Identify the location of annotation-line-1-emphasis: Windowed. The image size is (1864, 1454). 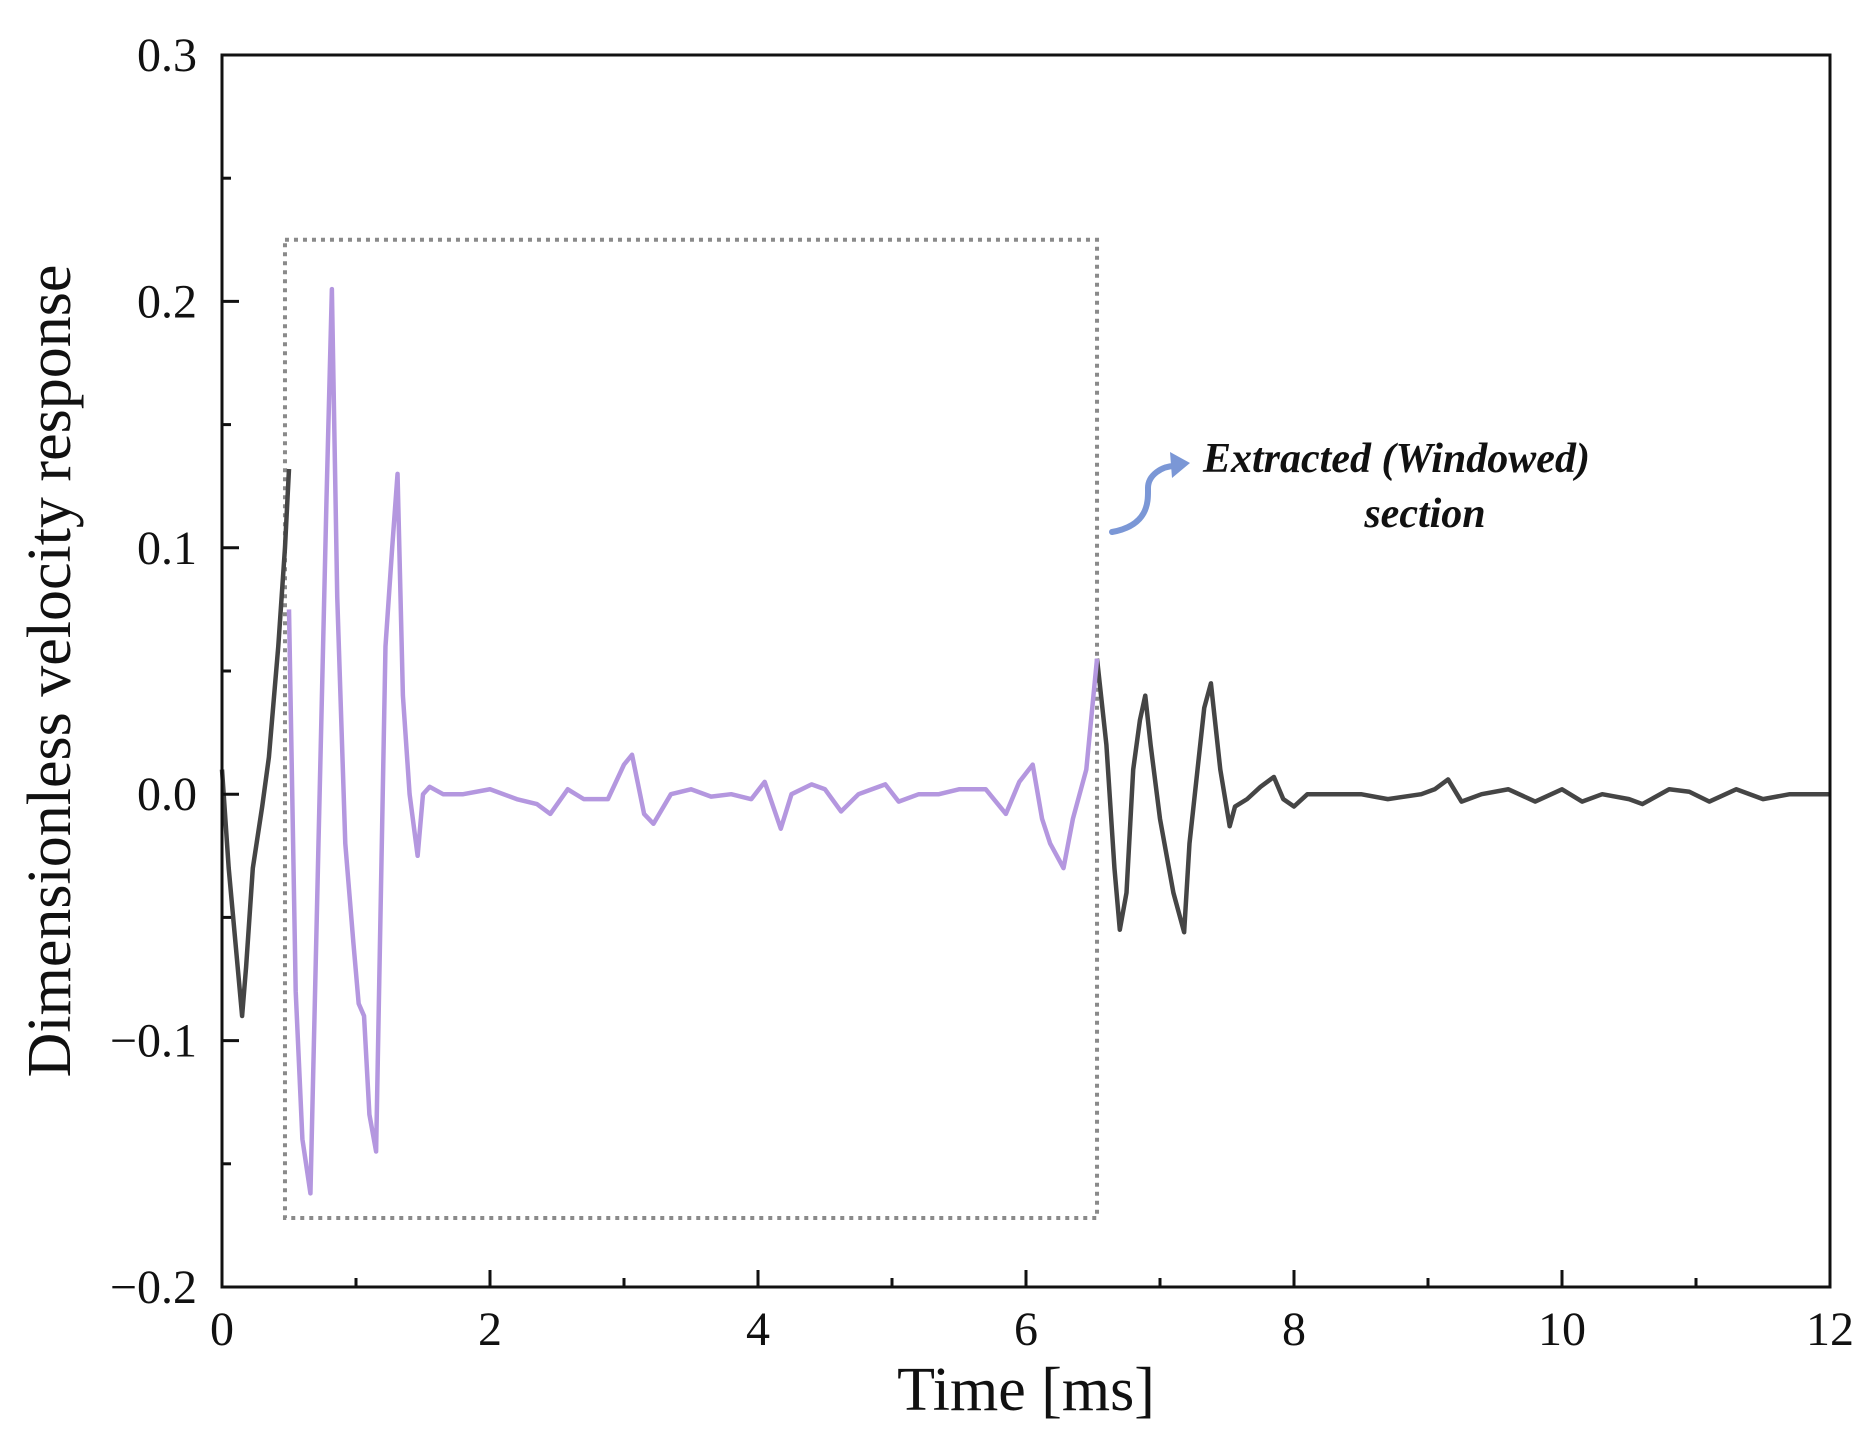
(1485, 459).